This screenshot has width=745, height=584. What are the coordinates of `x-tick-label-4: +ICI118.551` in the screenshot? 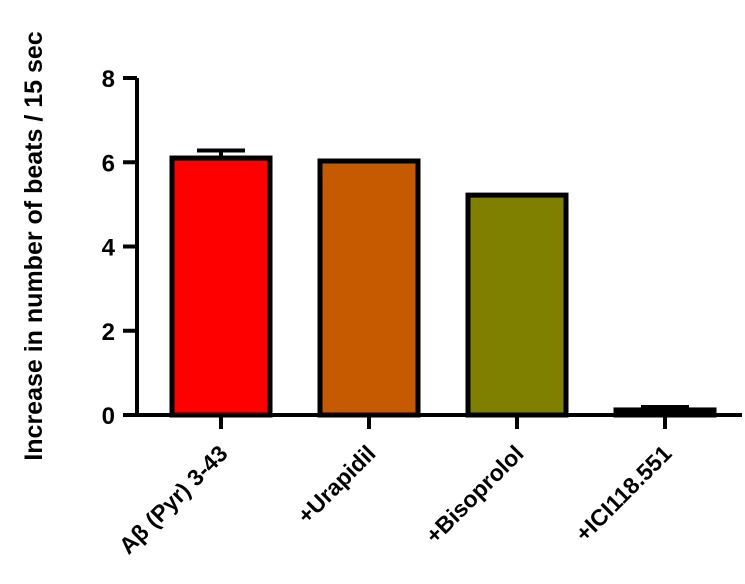 It's located at (623, 493).